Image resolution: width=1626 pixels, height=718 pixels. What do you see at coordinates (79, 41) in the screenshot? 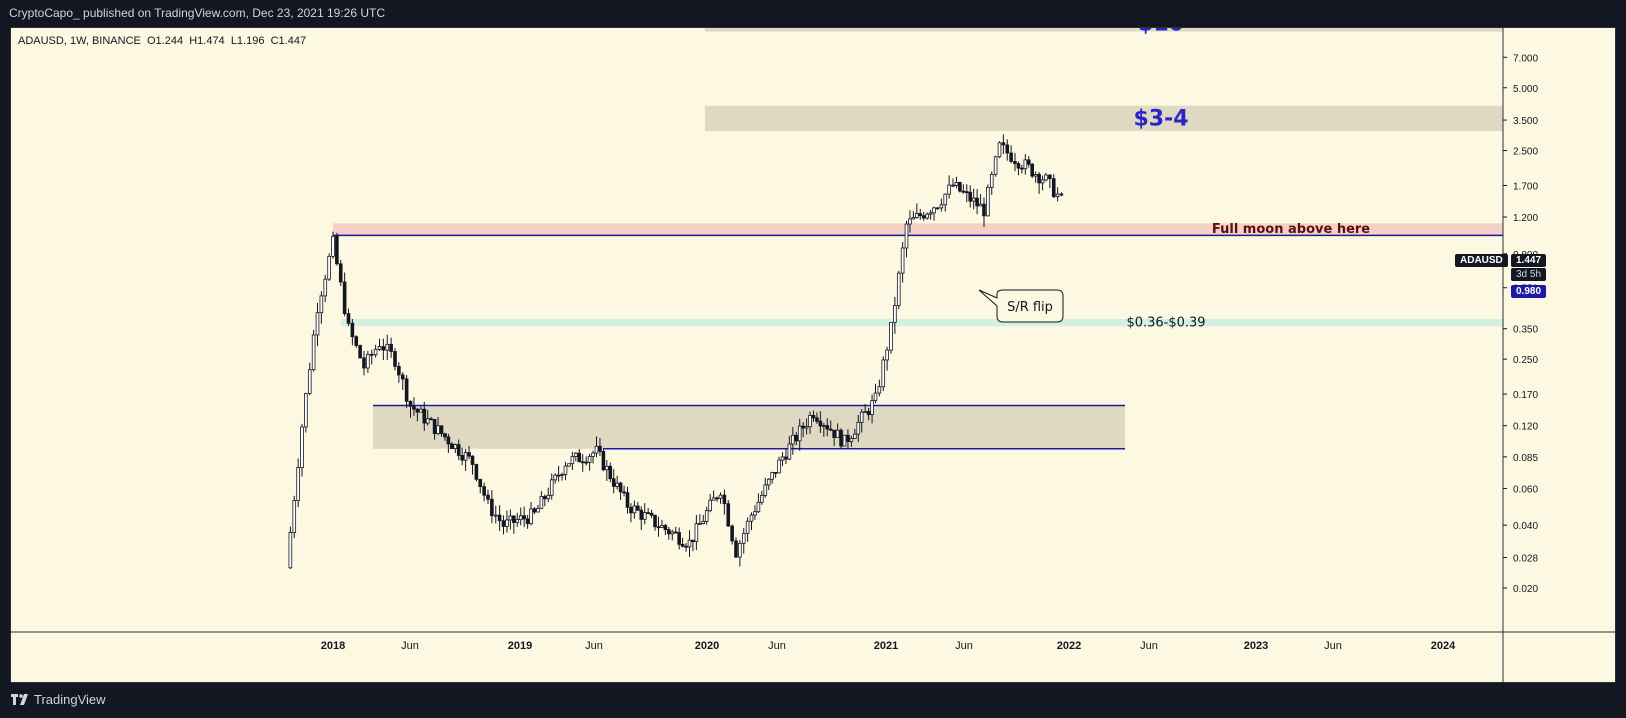
I see `legend-symbol: ADAUSD, 1W, BINANCE` at bounding box center [79, 41].